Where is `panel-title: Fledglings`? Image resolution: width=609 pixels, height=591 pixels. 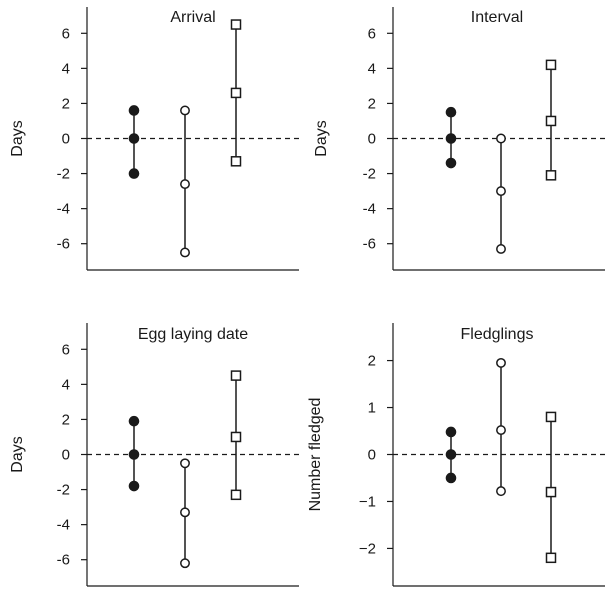
panel-title: Fledglings is located at coordinates (497, 334).